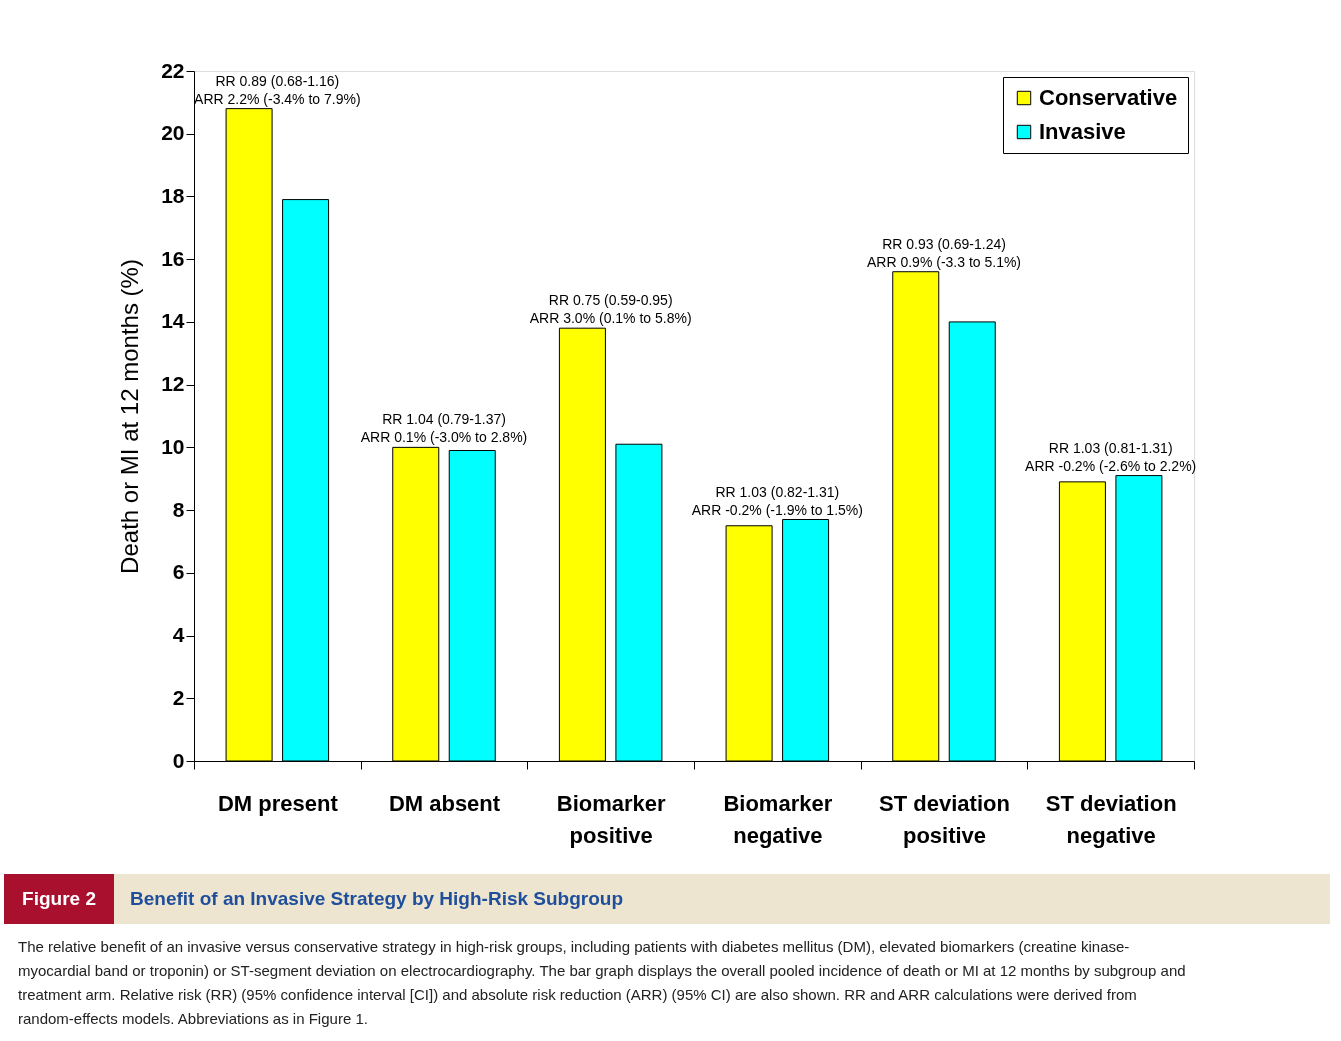  What do you see at coordinates (777, 500) in the screenshot?
I see `annotation: RR 1.03 (0.82-1.31) ARR -0.2% (-1.9% to 1.5%)` at bounding box center [777, 500].